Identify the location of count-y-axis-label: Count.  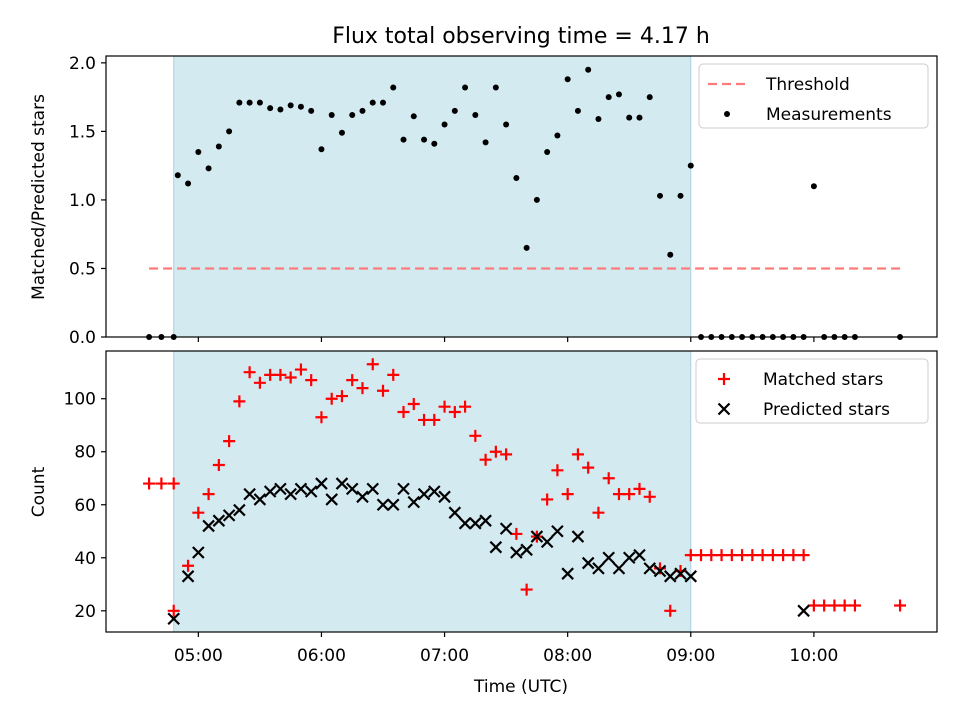
(39, 491).